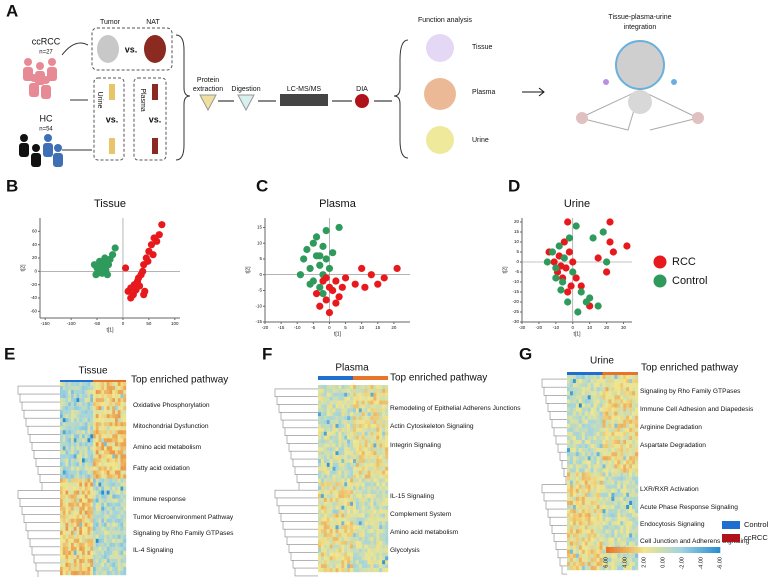 This screenshot has height=577, width=776. I want to click on y-tick-label: -5, so click(517, 271).